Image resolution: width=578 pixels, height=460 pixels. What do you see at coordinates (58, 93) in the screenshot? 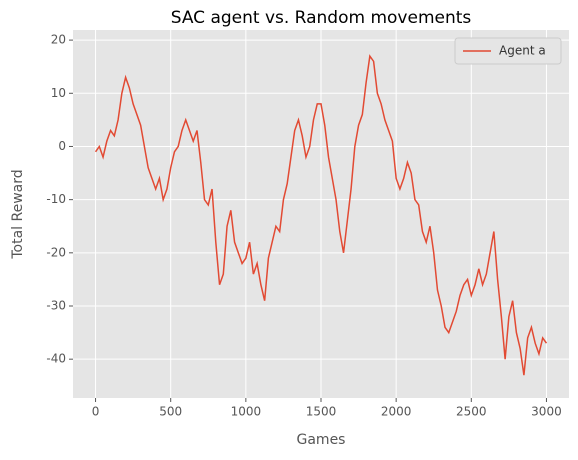
I see `y-tick-label: 10` at bounding box center [58, 93].